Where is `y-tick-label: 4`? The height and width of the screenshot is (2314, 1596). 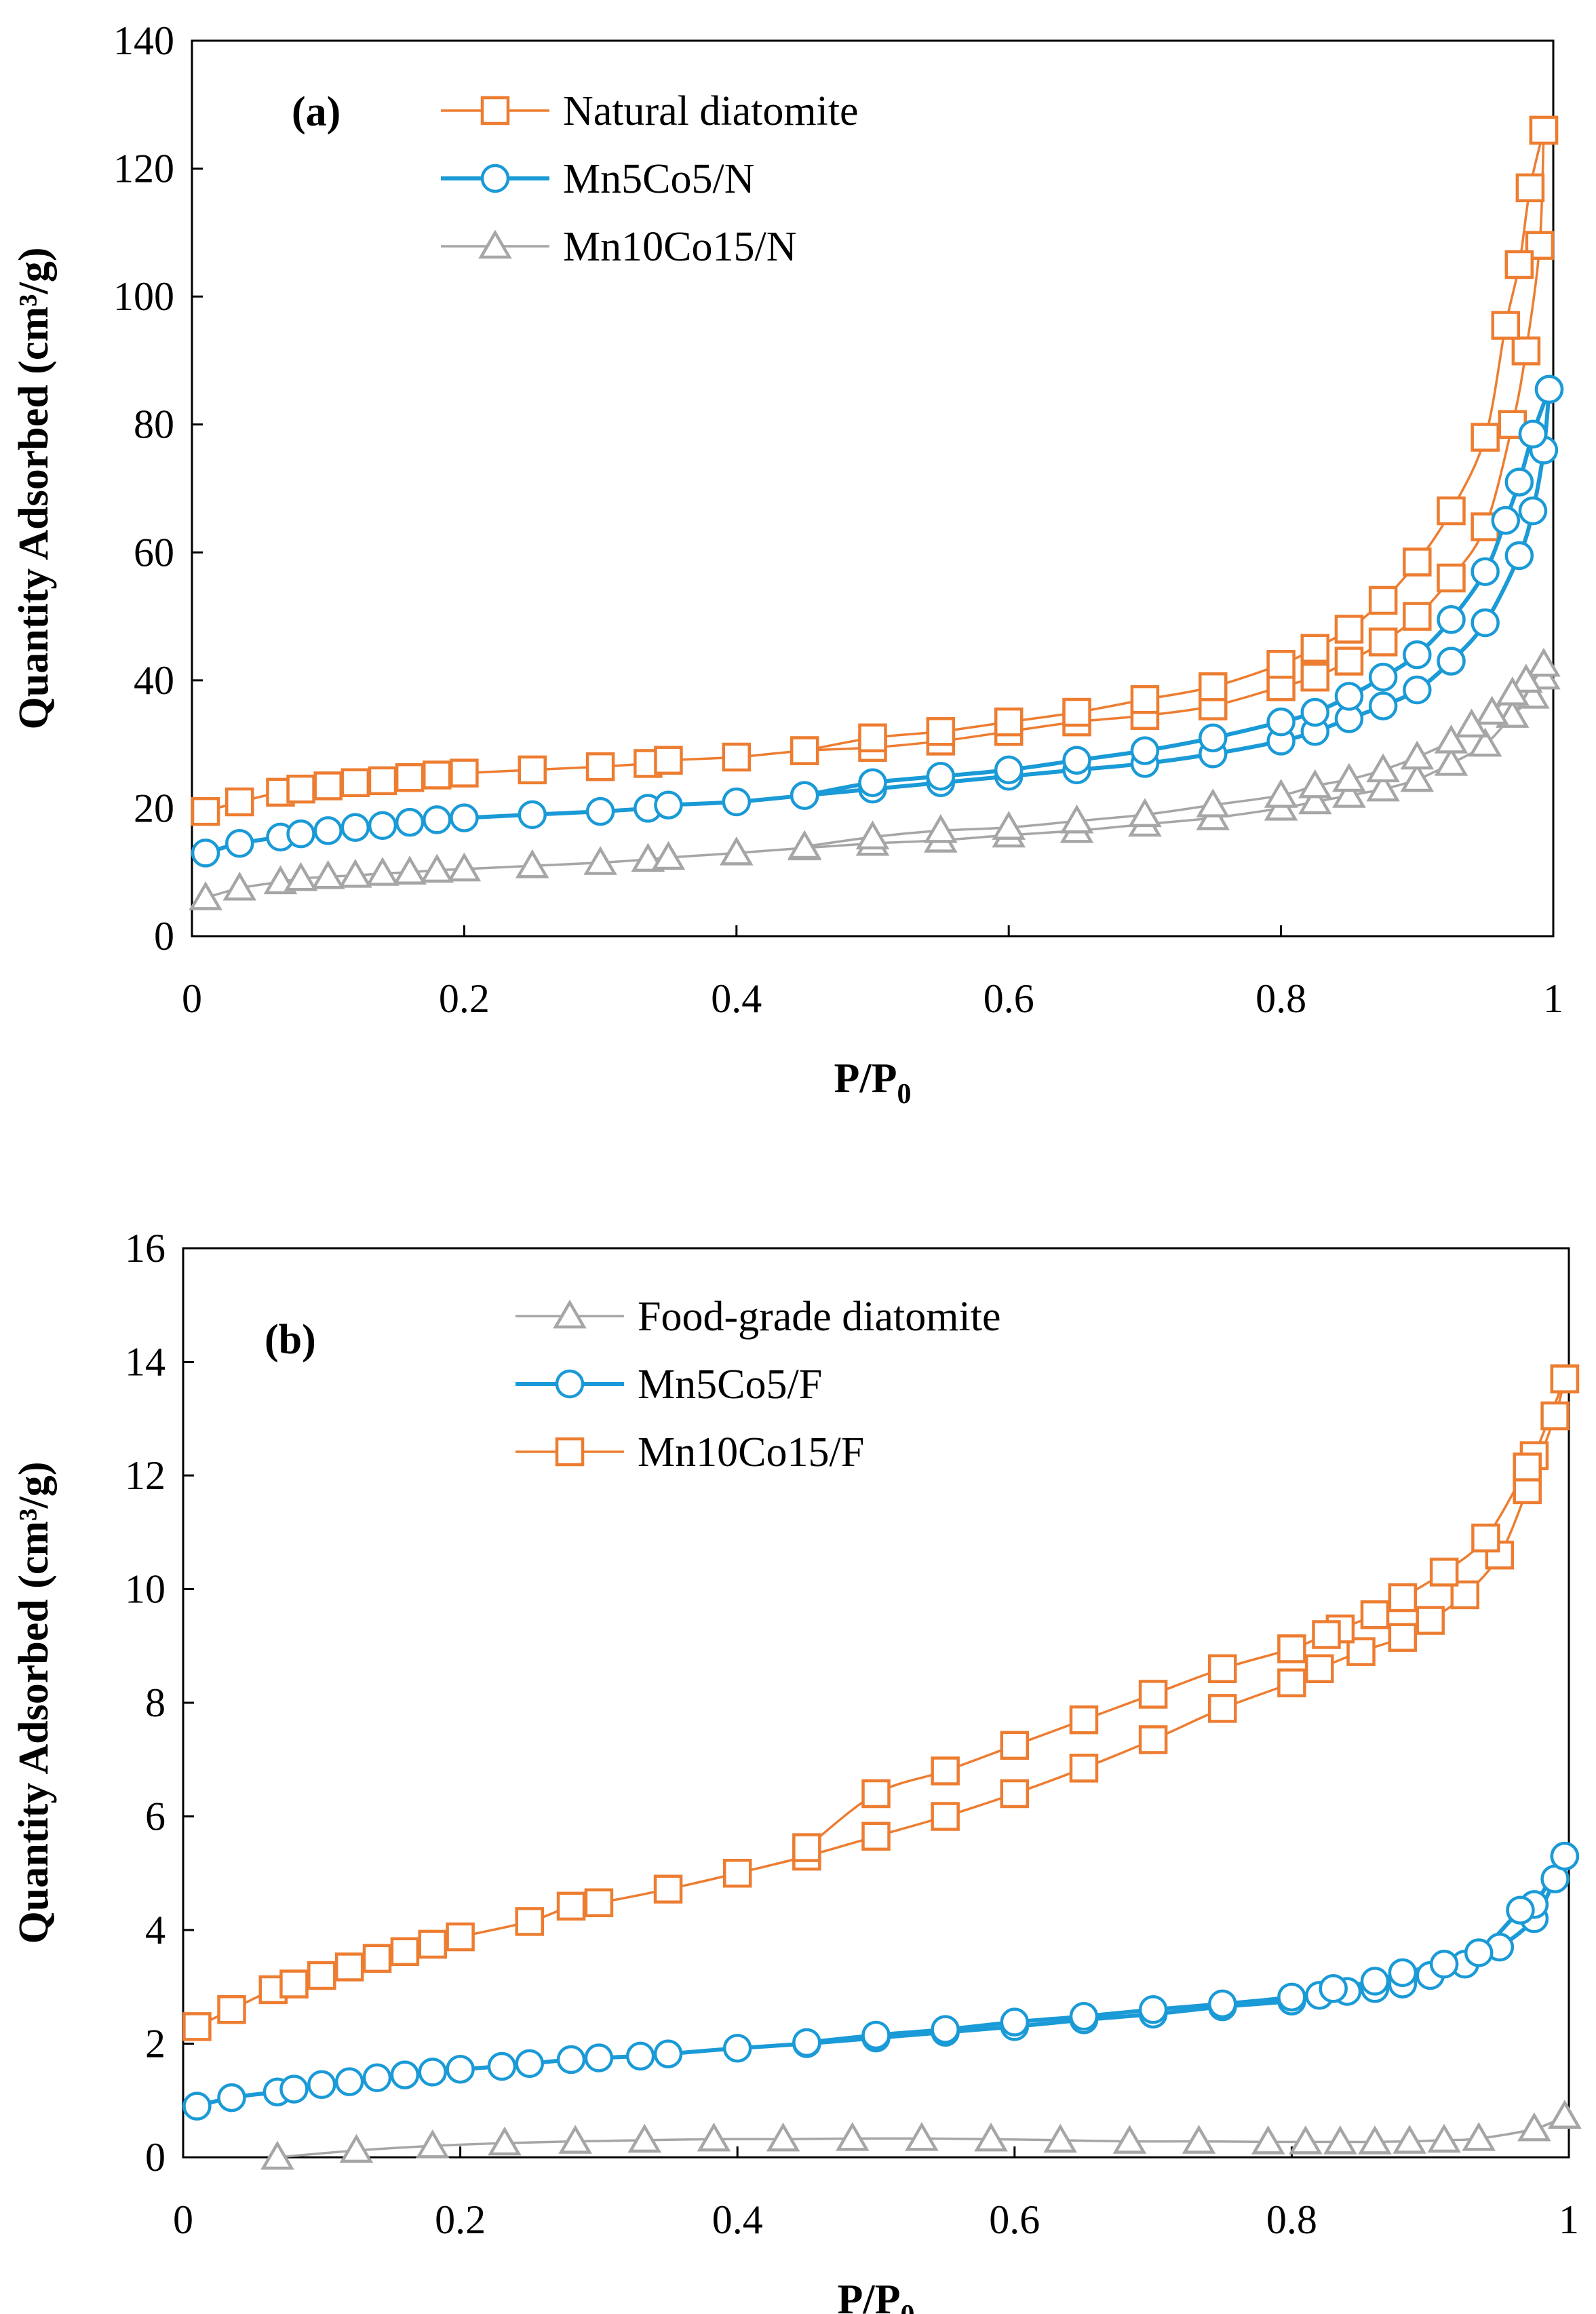 y-tick-label: 4 is located at coordinates (155, 1930).